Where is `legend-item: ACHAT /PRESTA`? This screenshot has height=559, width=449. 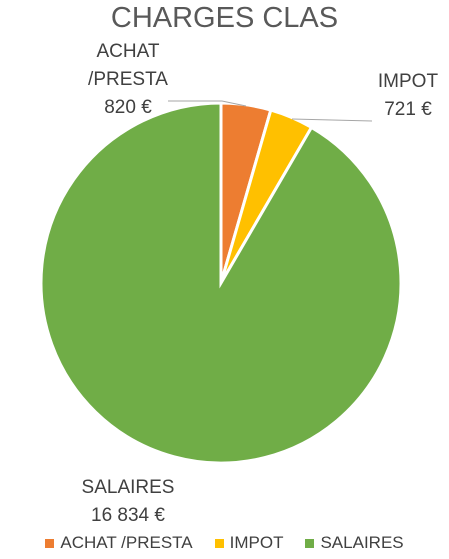 legend-item: ACHAT /PRESTA is located at coordinates (119, 543).